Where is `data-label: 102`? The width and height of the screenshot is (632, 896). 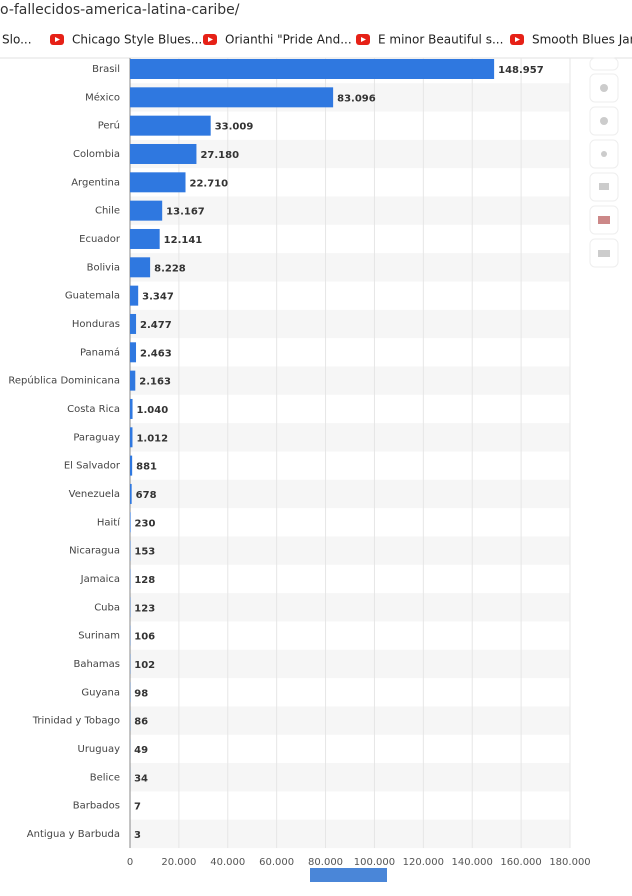 data-label: 102 is located at coordinates (144, 665).